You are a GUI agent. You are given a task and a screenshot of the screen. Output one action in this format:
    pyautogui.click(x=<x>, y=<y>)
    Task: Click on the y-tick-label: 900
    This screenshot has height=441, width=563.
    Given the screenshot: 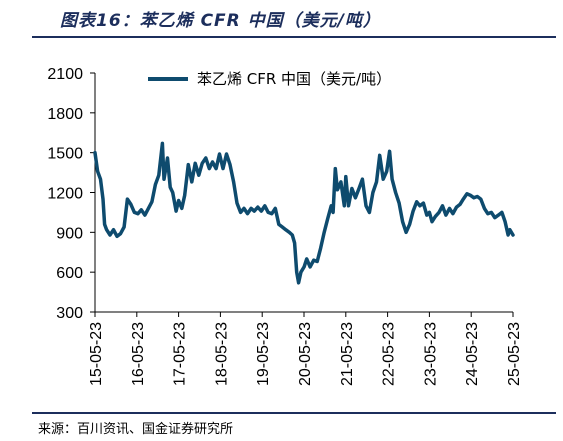 What is the action you would take?
    pyautogui.click(x=69, y=233)
    